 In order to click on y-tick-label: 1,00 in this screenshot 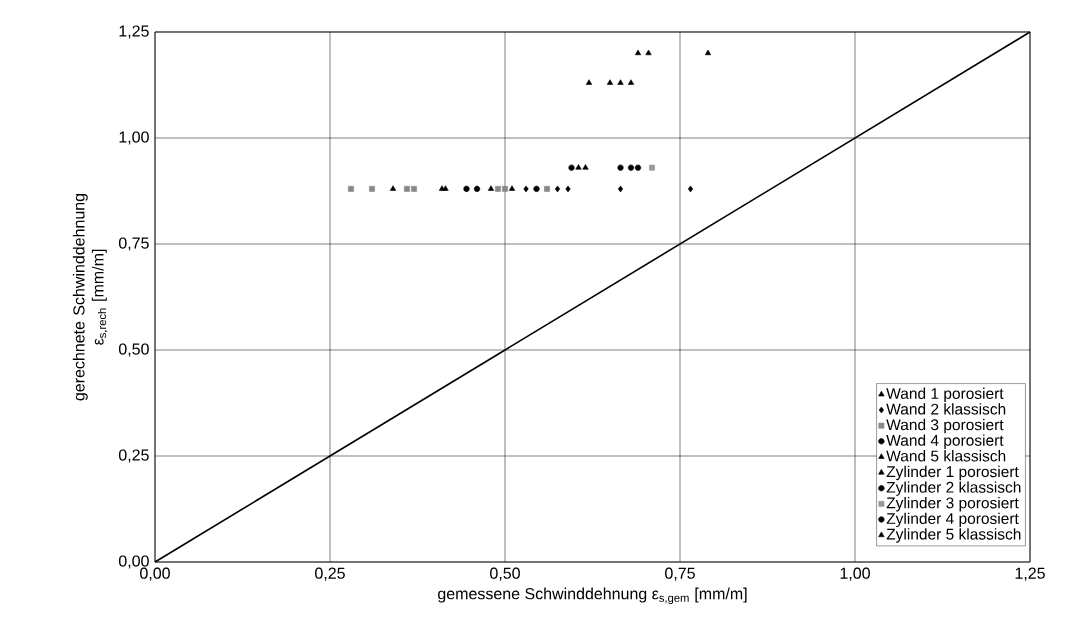, I will do `click(134, 138)`.